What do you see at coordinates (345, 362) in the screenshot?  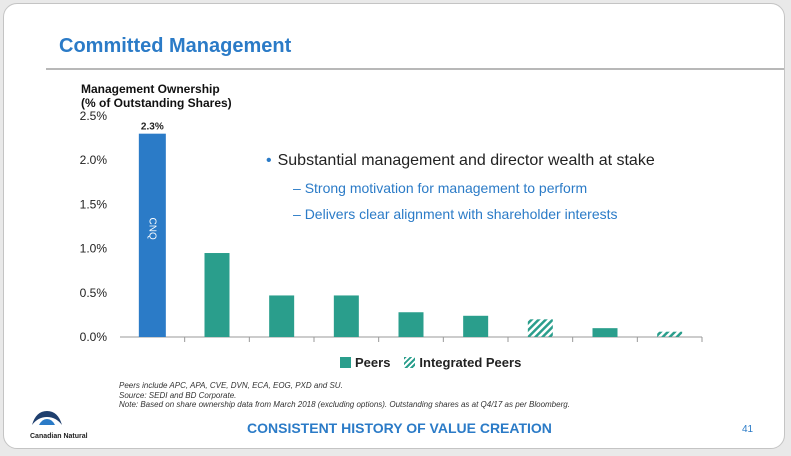 I see `legend-swatch-peers` at bounding box center [345, 362].